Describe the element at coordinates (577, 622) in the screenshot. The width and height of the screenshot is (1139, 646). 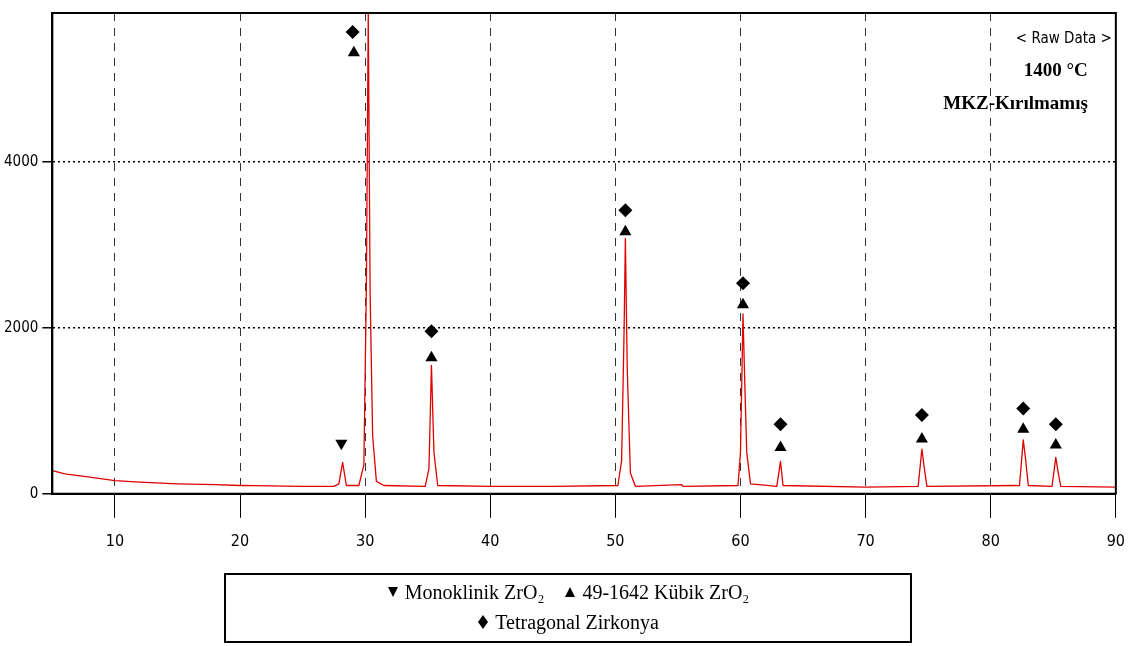
I see `legend-label: Tetragonal Zirkonya` at that location.